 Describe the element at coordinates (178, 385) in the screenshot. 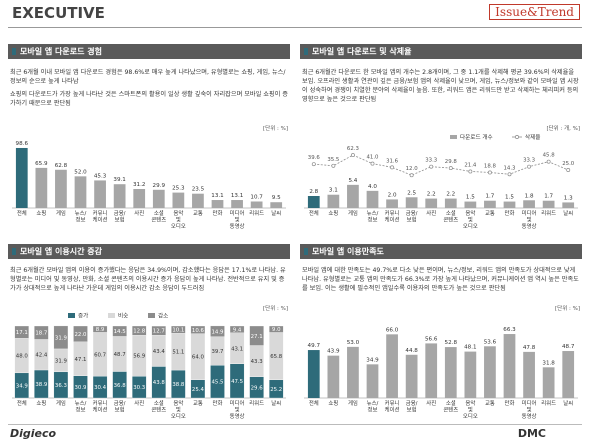

I see `data-label: 38.8` at that location.